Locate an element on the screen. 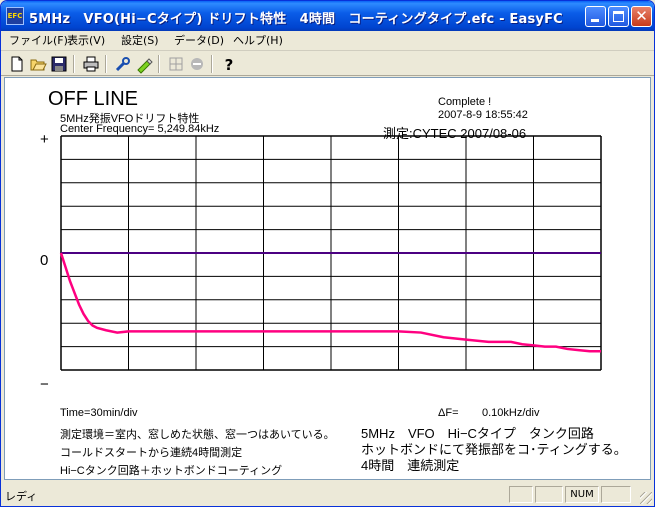 This screenshot has height=507, width=655. help-icon: ? is located at coordinates (229, 64).